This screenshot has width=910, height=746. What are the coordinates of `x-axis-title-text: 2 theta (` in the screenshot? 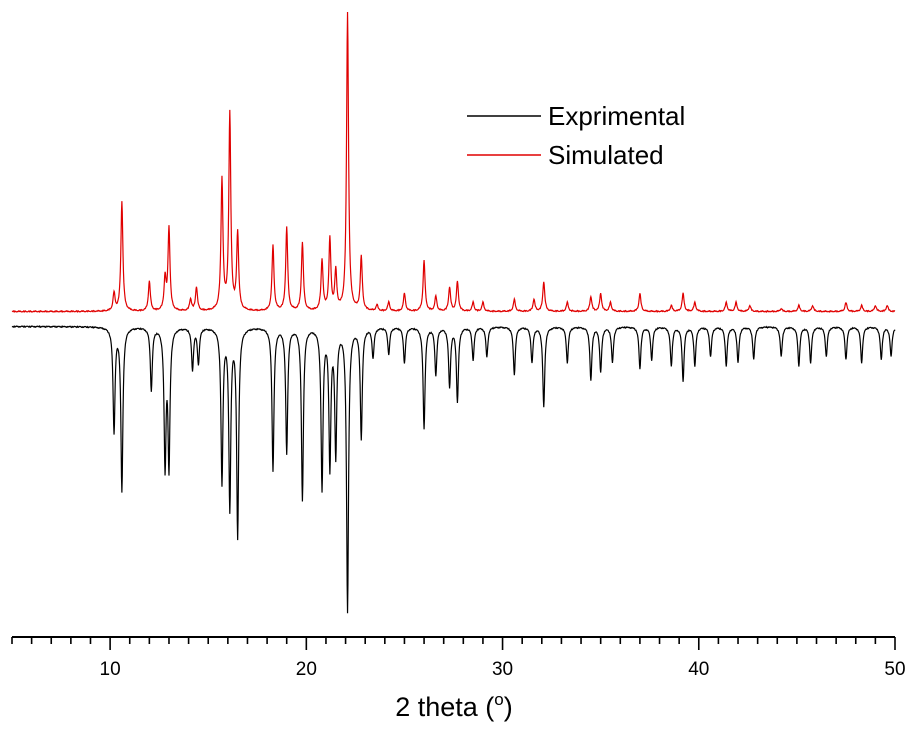 It's located at (444, 707).